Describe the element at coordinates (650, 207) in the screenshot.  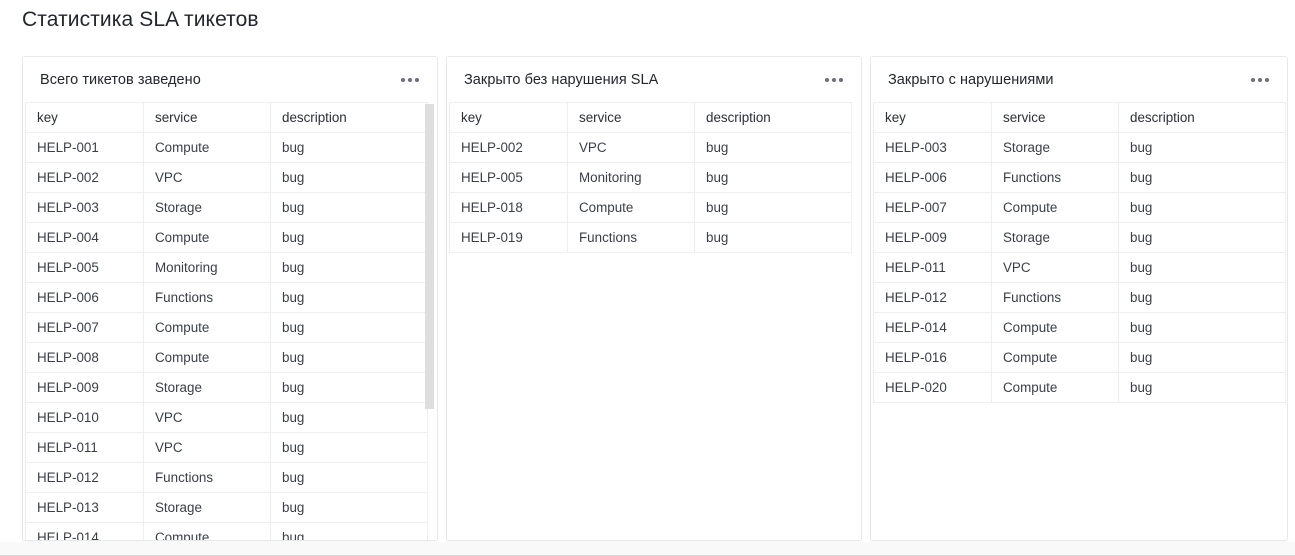
I see `table-row: HELP-018 Compute bug` at that location.